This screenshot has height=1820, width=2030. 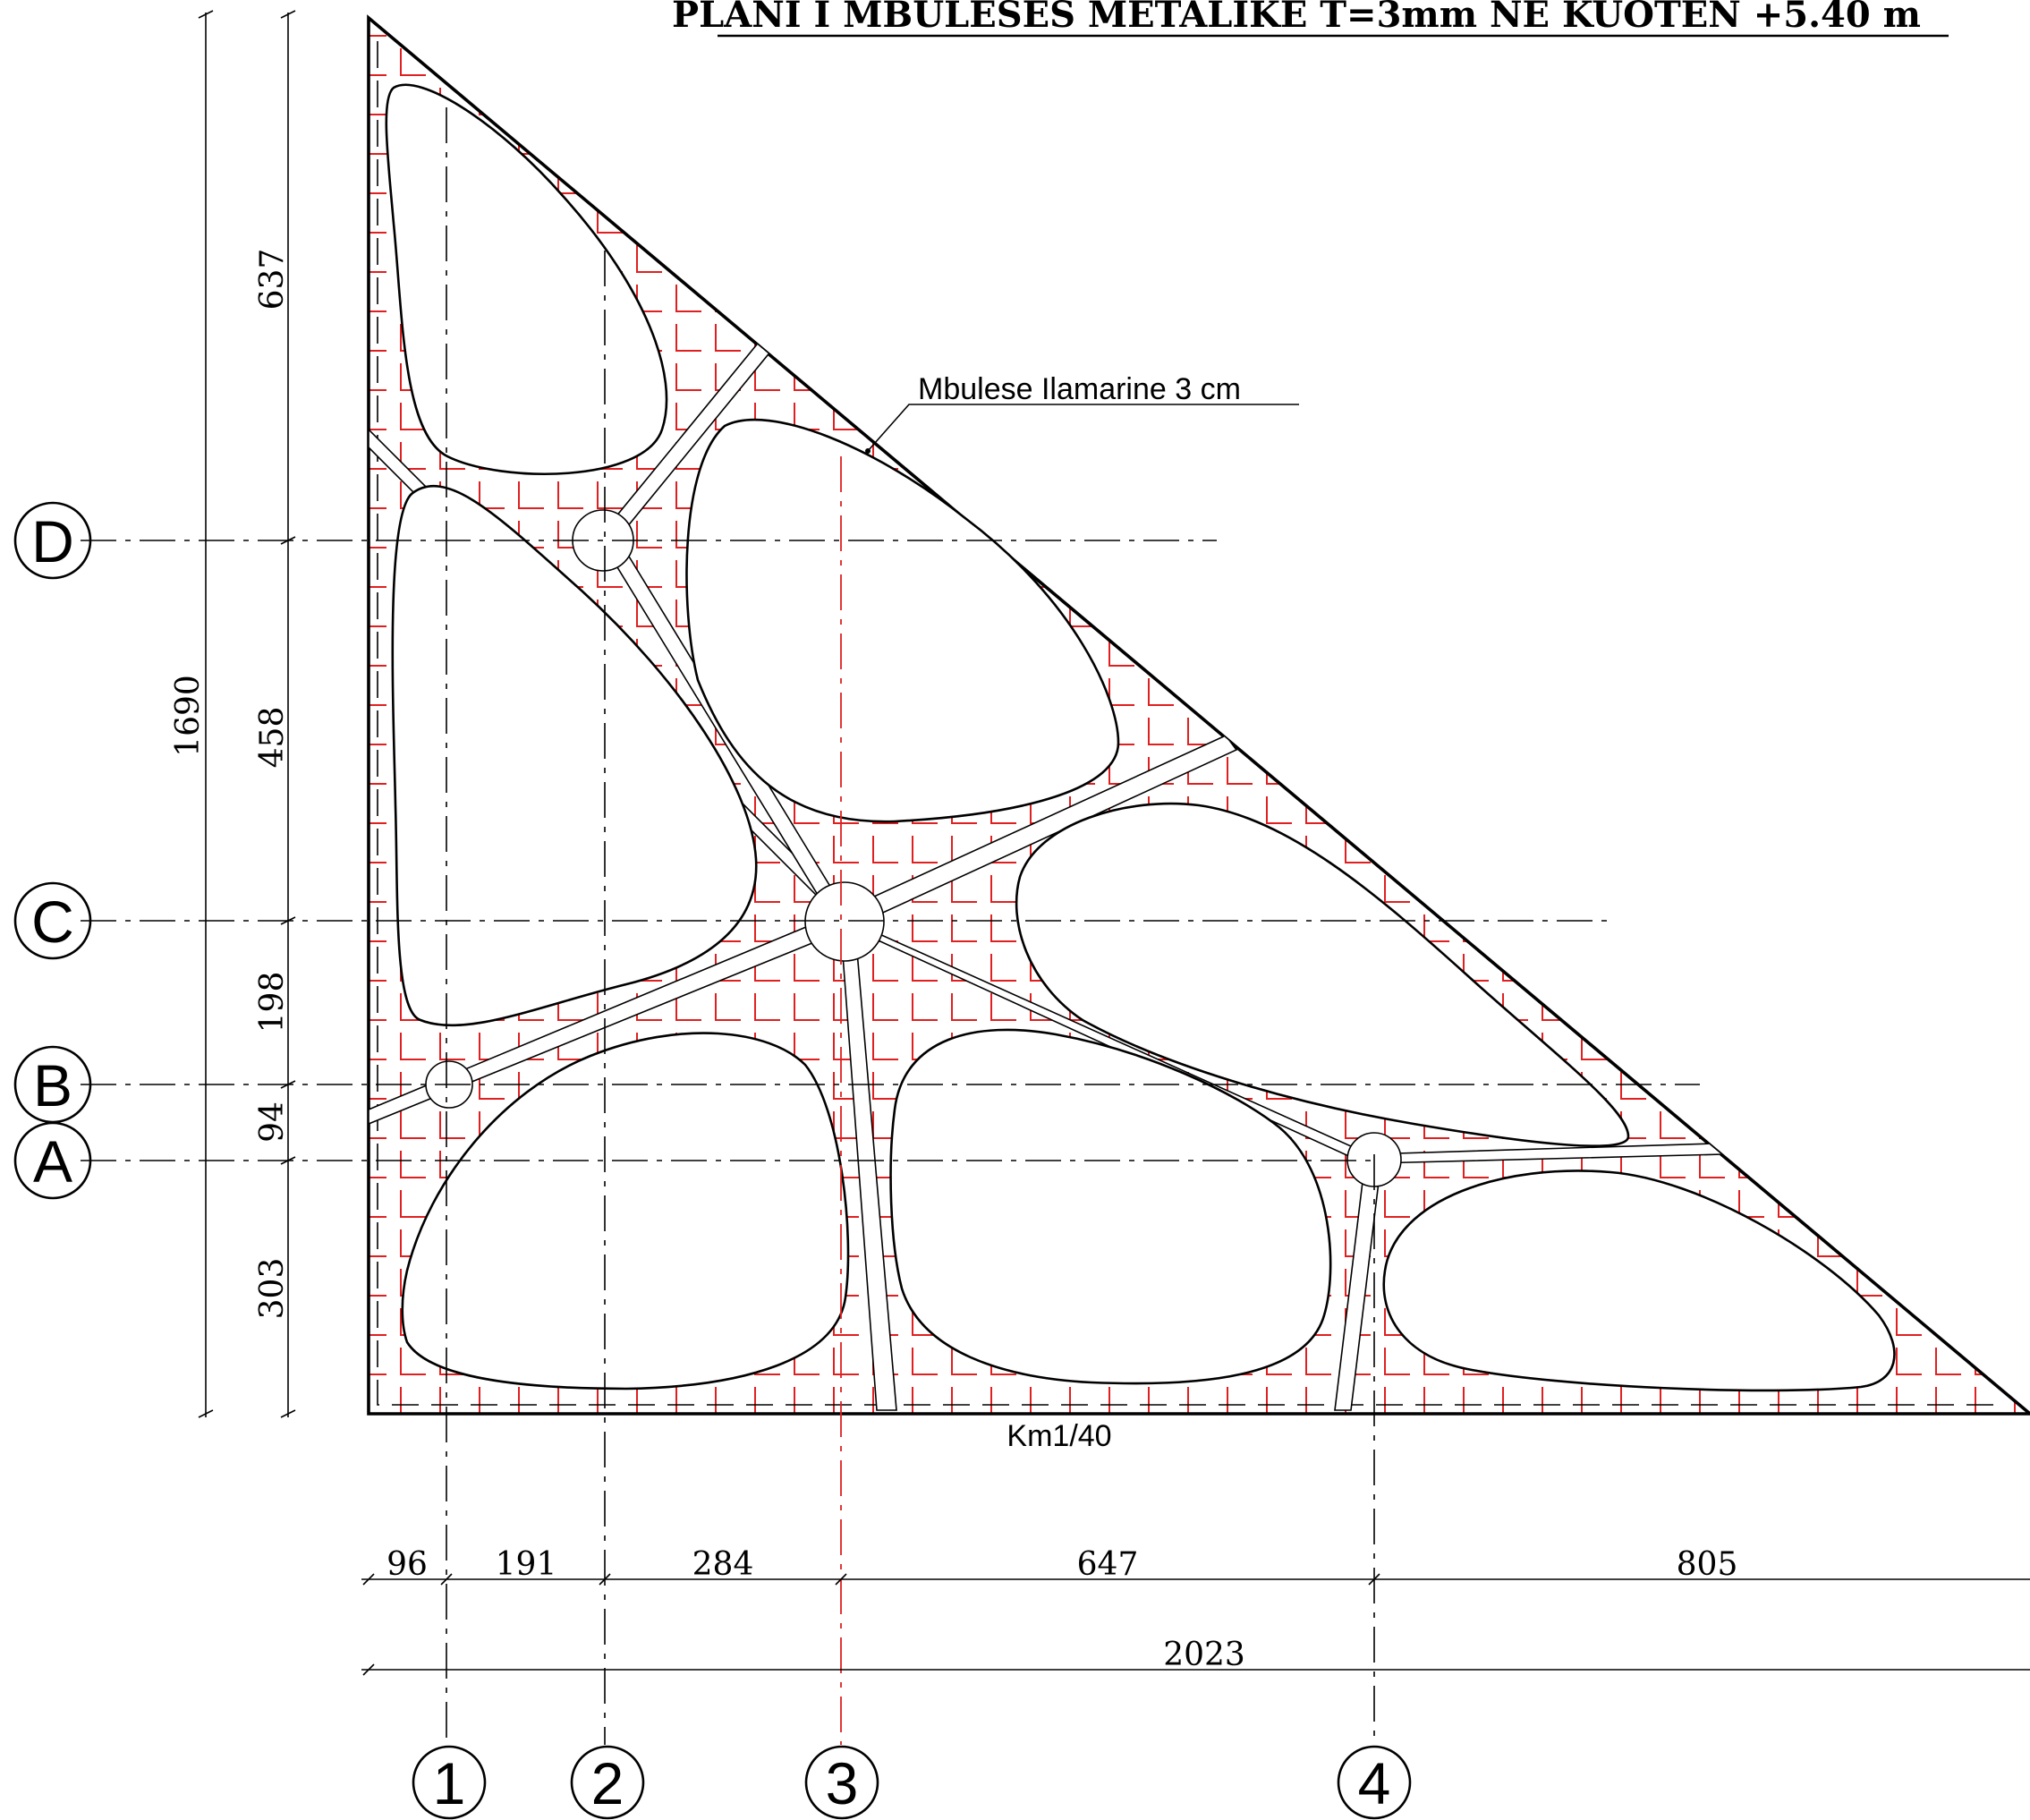 I want to click on dim-vertical-1: 637, so click(x=272, y=279).